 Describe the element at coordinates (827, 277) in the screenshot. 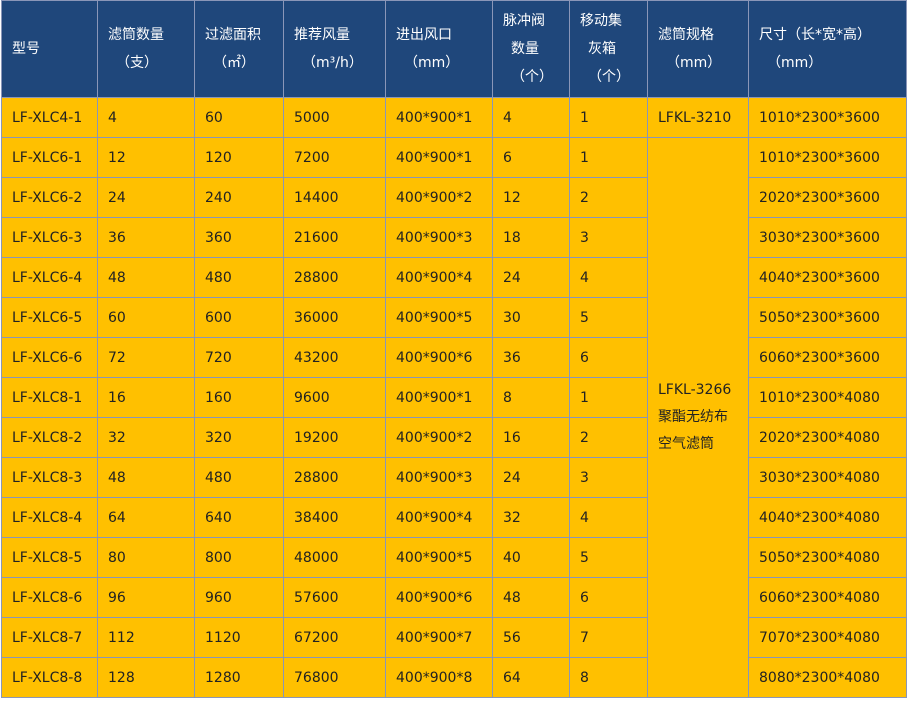

I see `table-cell: 4040*2300*3600` at that location.